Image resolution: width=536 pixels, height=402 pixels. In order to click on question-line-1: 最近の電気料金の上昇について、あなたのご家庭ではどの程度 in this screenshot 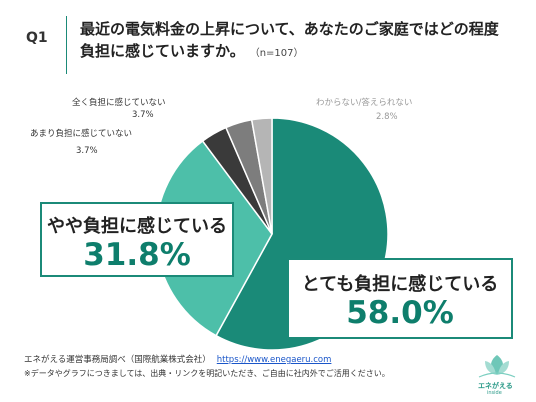, I will do `click(289, 29)`.